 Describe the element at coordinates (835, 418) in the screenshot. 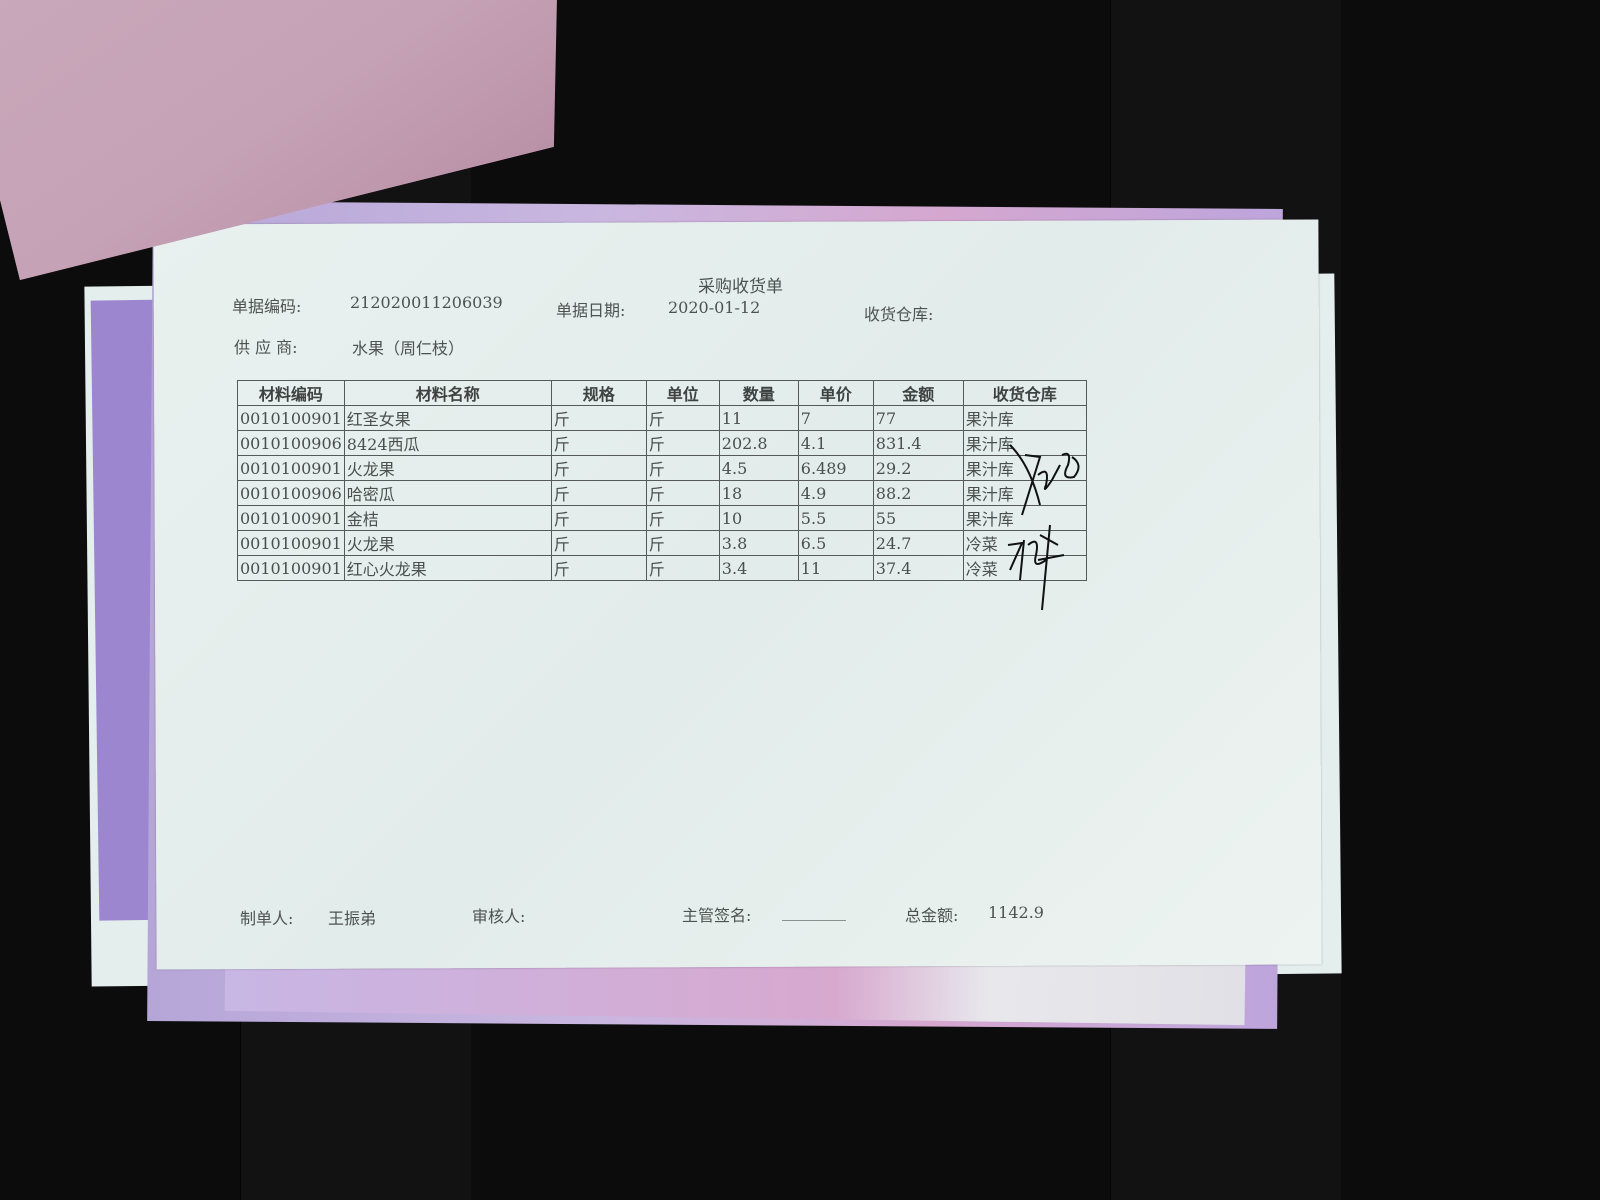

I see `table-cell: 7` at that location.